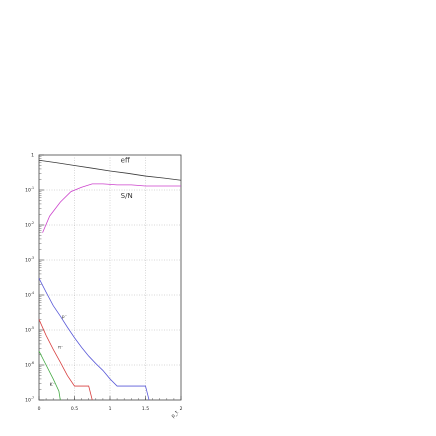 The height and width of the screenshot is (436, 436). Describe the element at coordinates (29, 278) in the screenshot. I see `y-tick-labels: 110-110-210-310-410-510-610-7` at that location.